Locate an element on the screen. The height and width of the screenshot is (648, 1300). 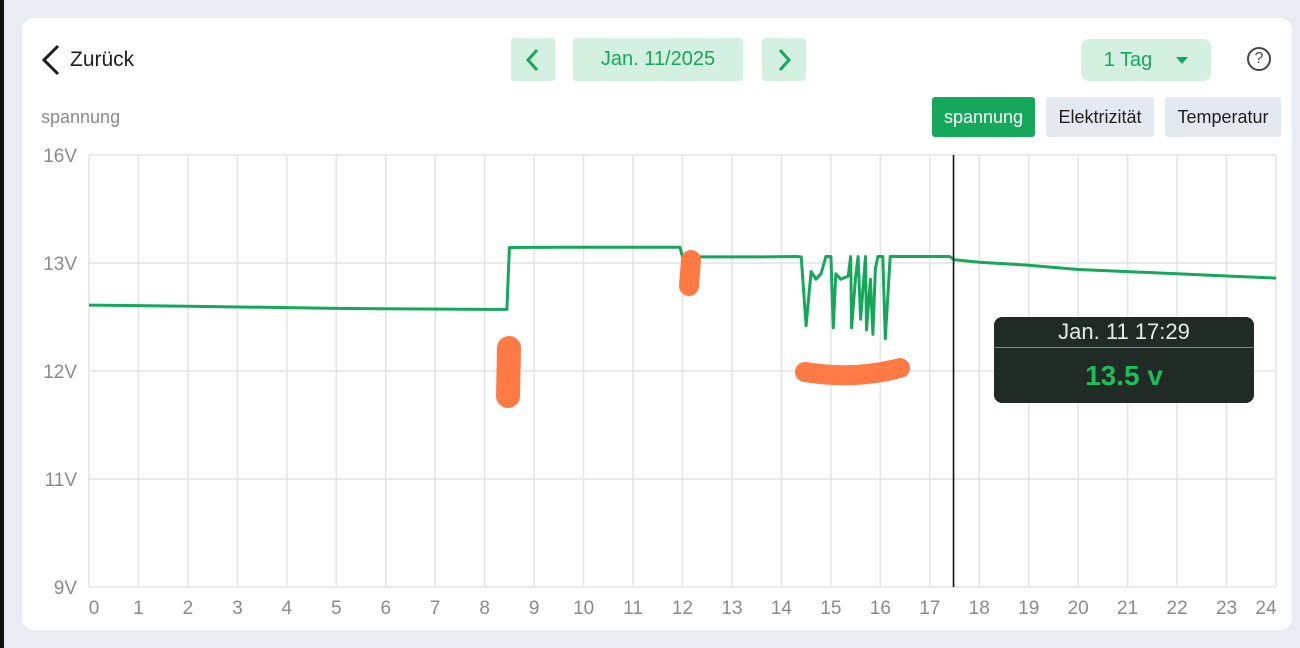
range-label: 1 Tag is located at coordinates (1128, 59).